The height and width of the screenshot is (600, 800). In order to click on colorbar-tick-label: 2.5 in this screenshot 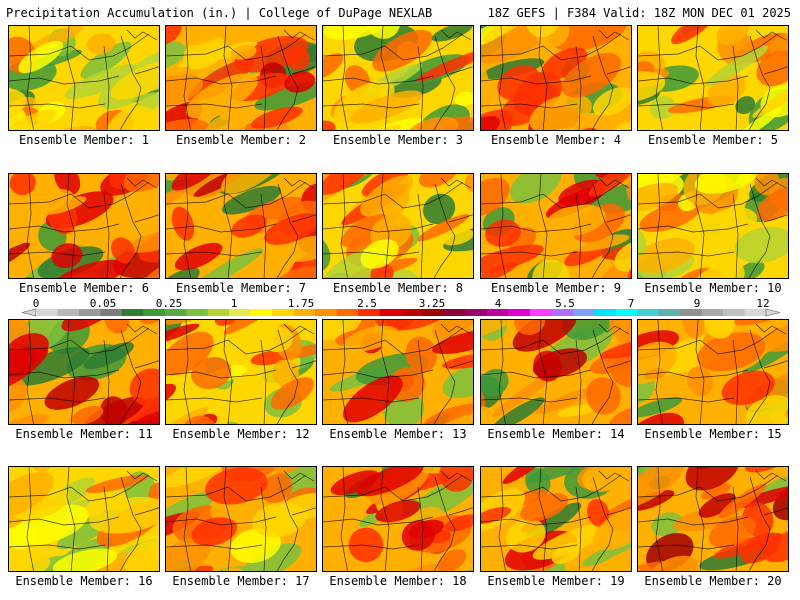, I will do `click(367, 303)`.